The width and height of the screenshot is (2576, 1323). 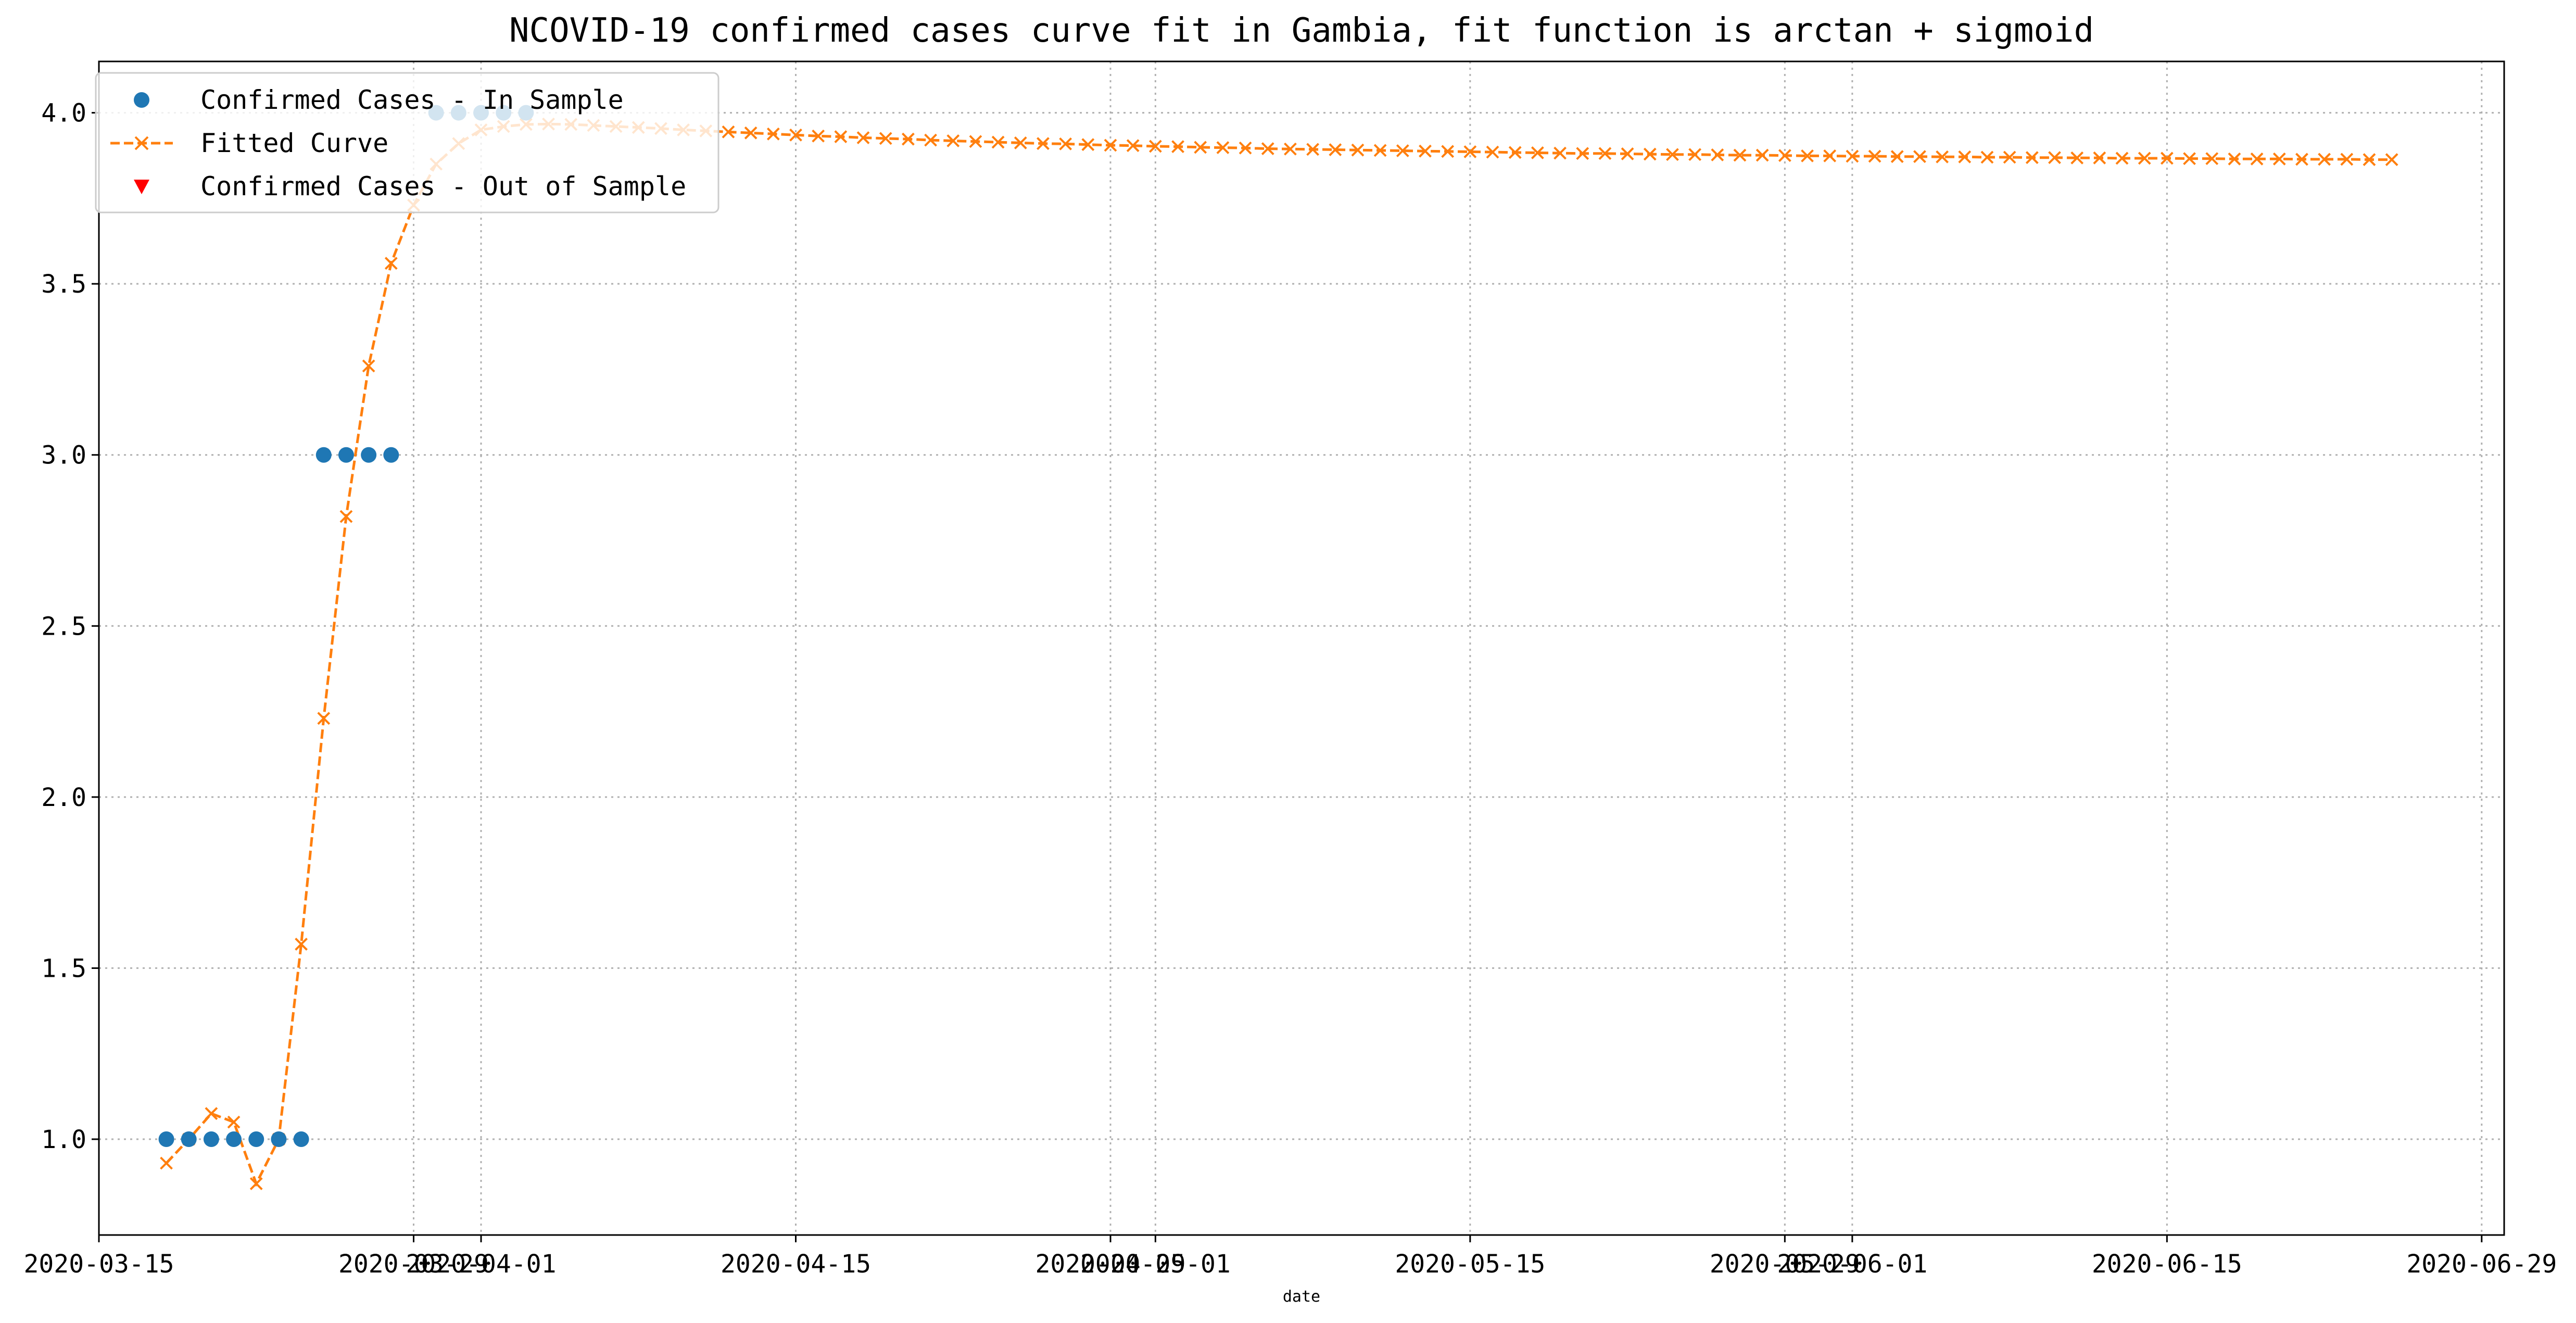 What do you see at coordinates (1785, 1265) in the screenshot?
I see `x-tick-label: 2020-05-29` at bounding box center [1785, 1265].